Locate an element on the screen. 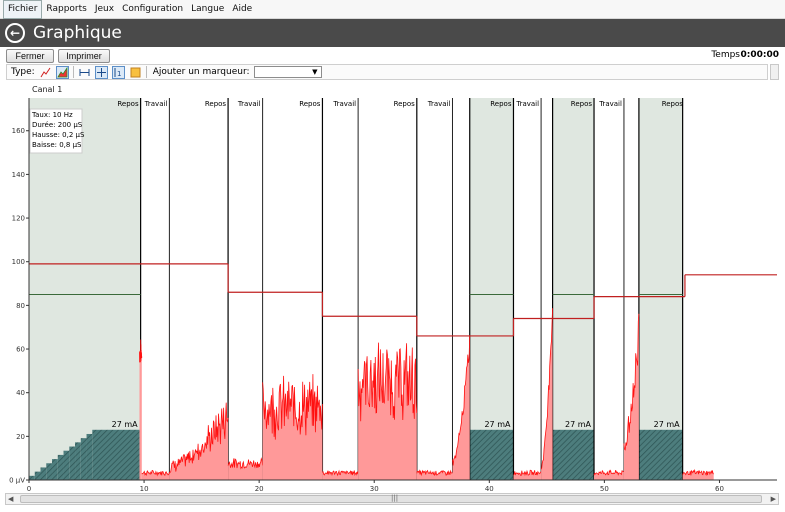 The image size is (785, 512). menu-langue: Langue is located at coordinates (208, 8).